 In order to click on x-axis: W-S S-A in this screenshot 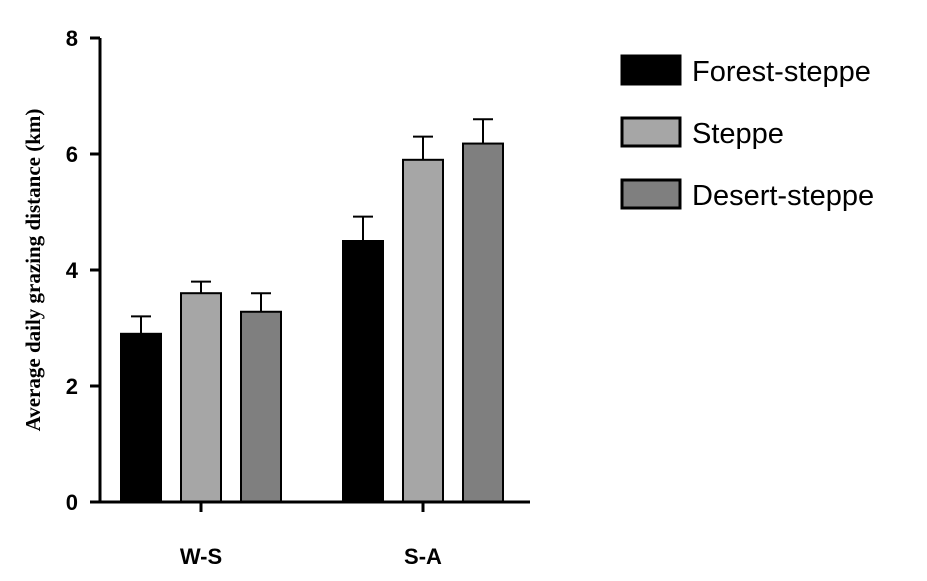, I will do `click(315, 534)`.